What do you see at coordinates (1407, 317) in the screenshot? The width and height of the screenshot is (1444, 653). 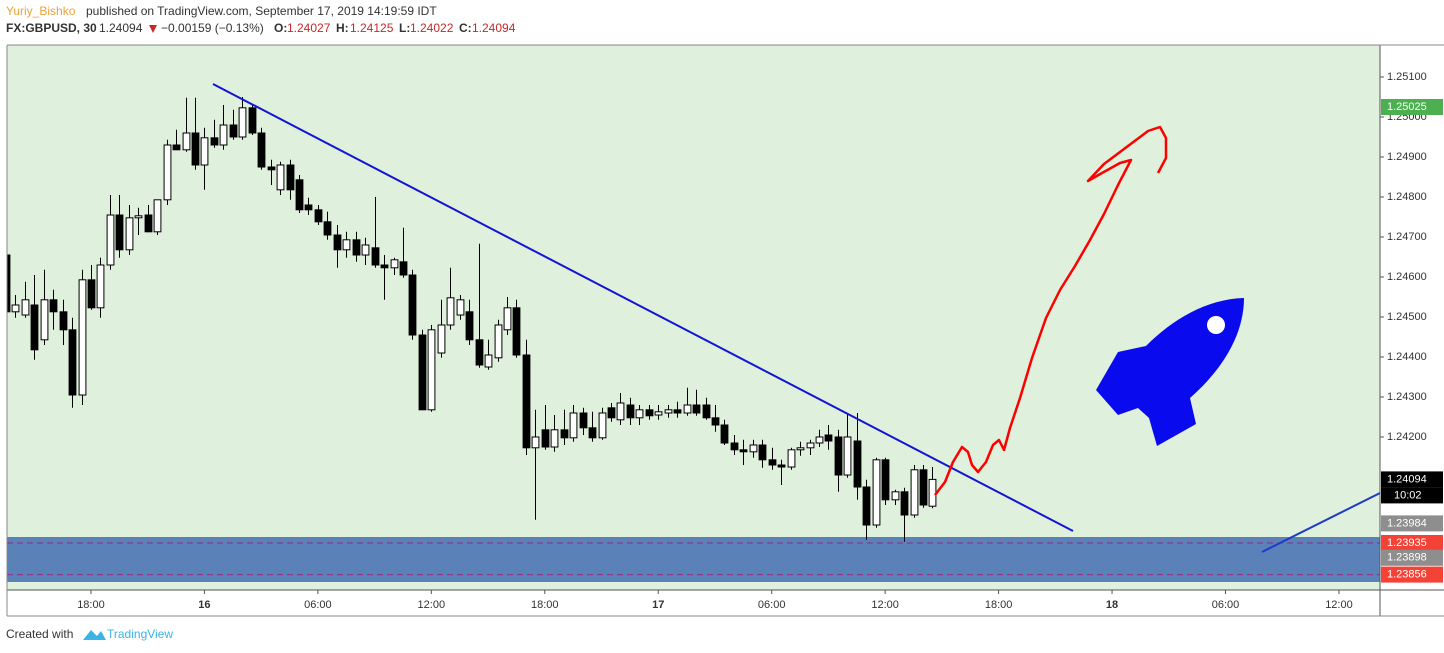 I see `y-tick-label: 1.24500` at bounding box center [1407, 317].